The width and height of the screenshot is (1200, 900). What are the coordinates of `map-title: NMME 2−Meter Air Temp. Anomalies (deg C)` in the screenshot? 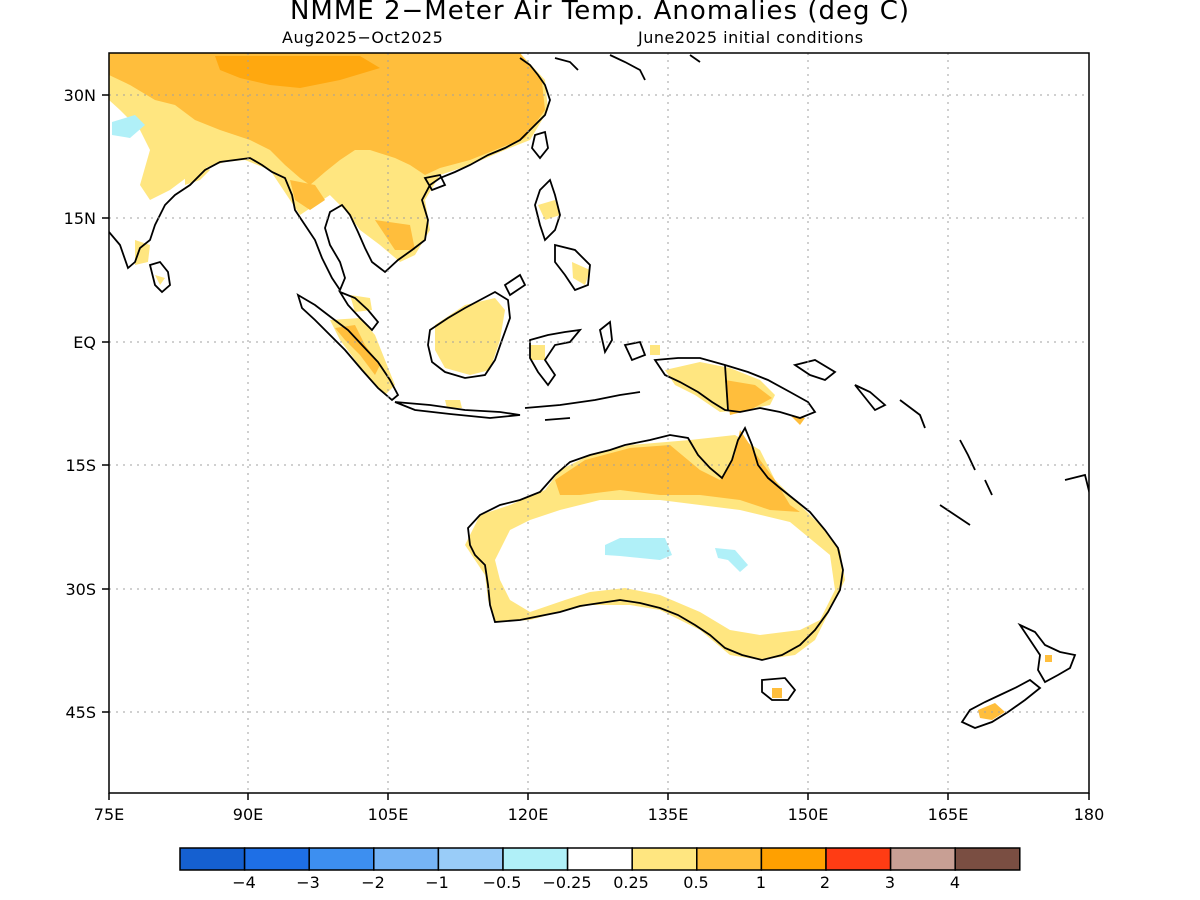 It's located at (600, 13).